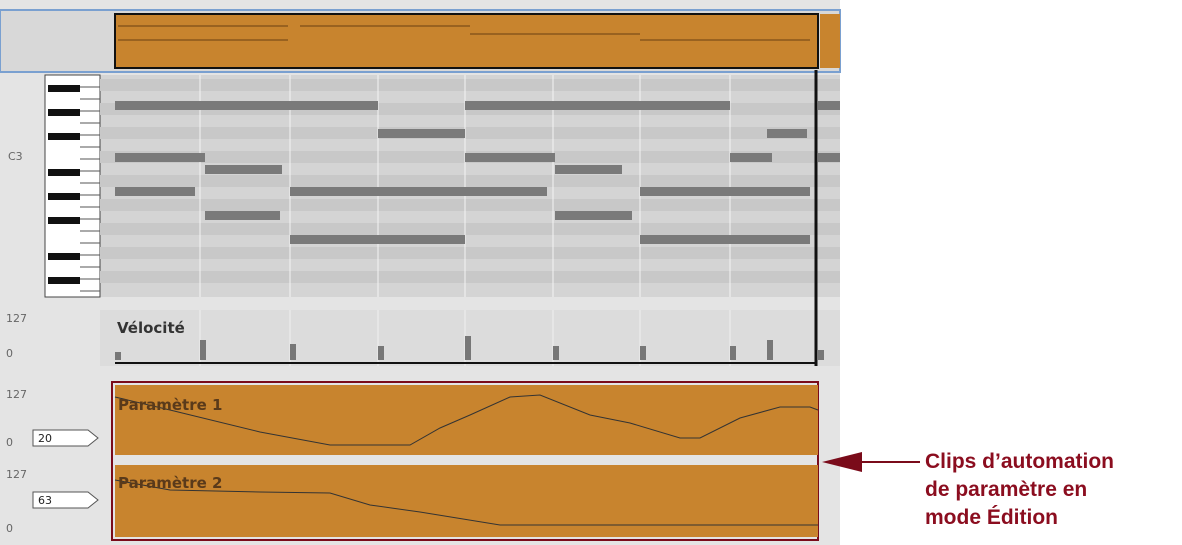 This screenshot has width=1182, height=545. What do you see at coordinates (15, 156) in the screenshot?
I see `note-label: C3` at bounding box center [15, 156].